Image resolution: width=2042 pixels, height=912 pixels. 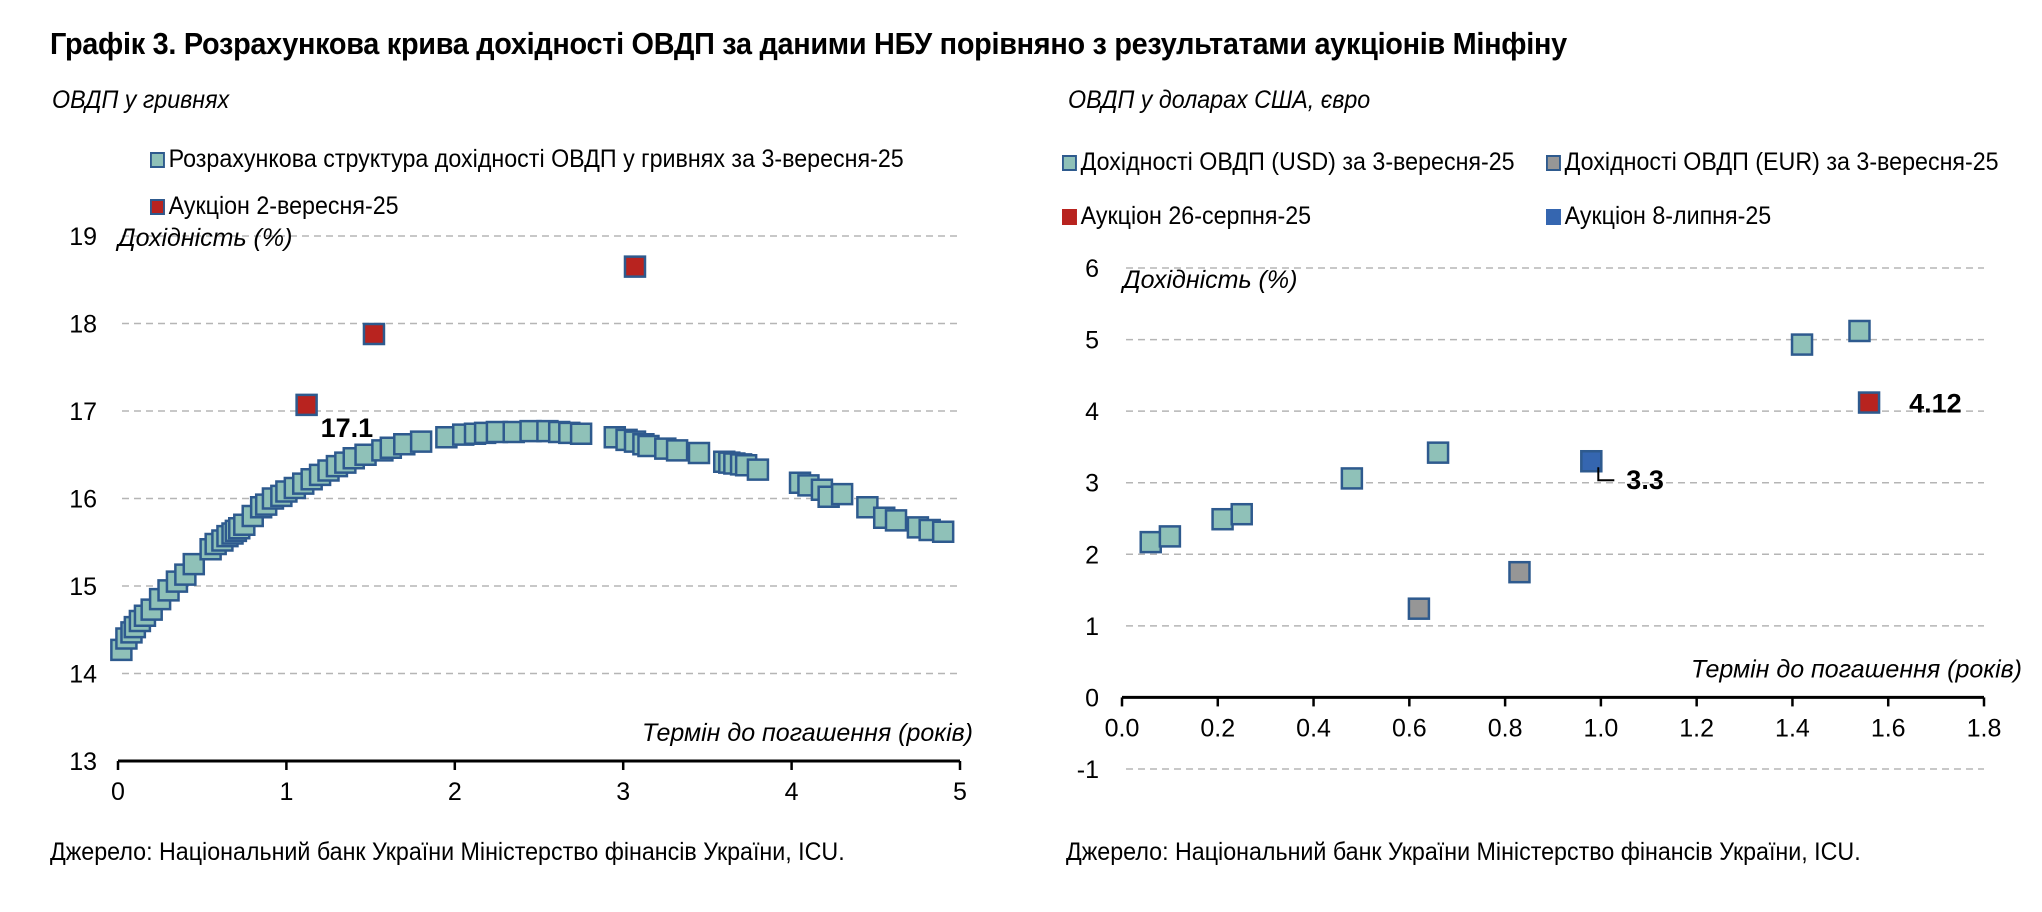 I want to click on left-legend-item-auction: Аукціон 2-вересня-25, so click(x=274, y=206).